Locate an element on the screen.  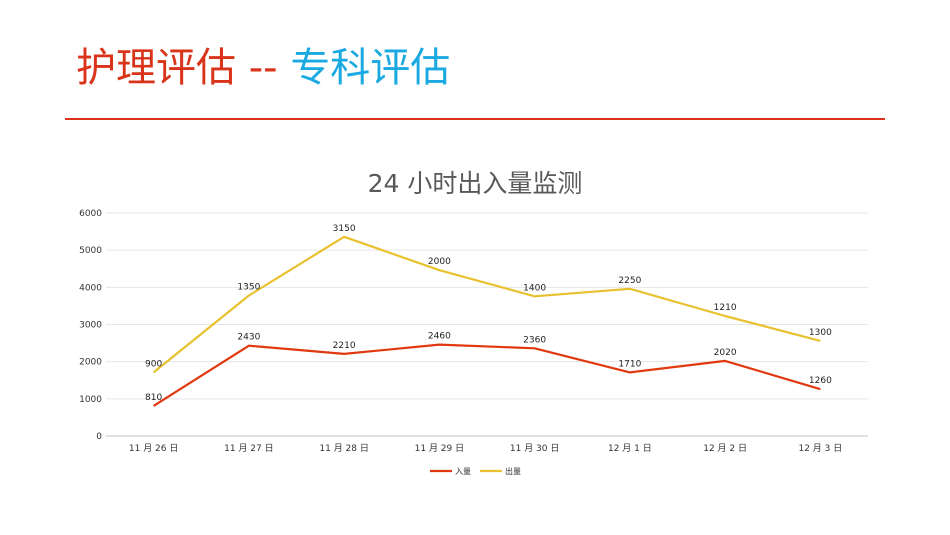
y-tick-label: 1000 is located at coordinates (90, 400).